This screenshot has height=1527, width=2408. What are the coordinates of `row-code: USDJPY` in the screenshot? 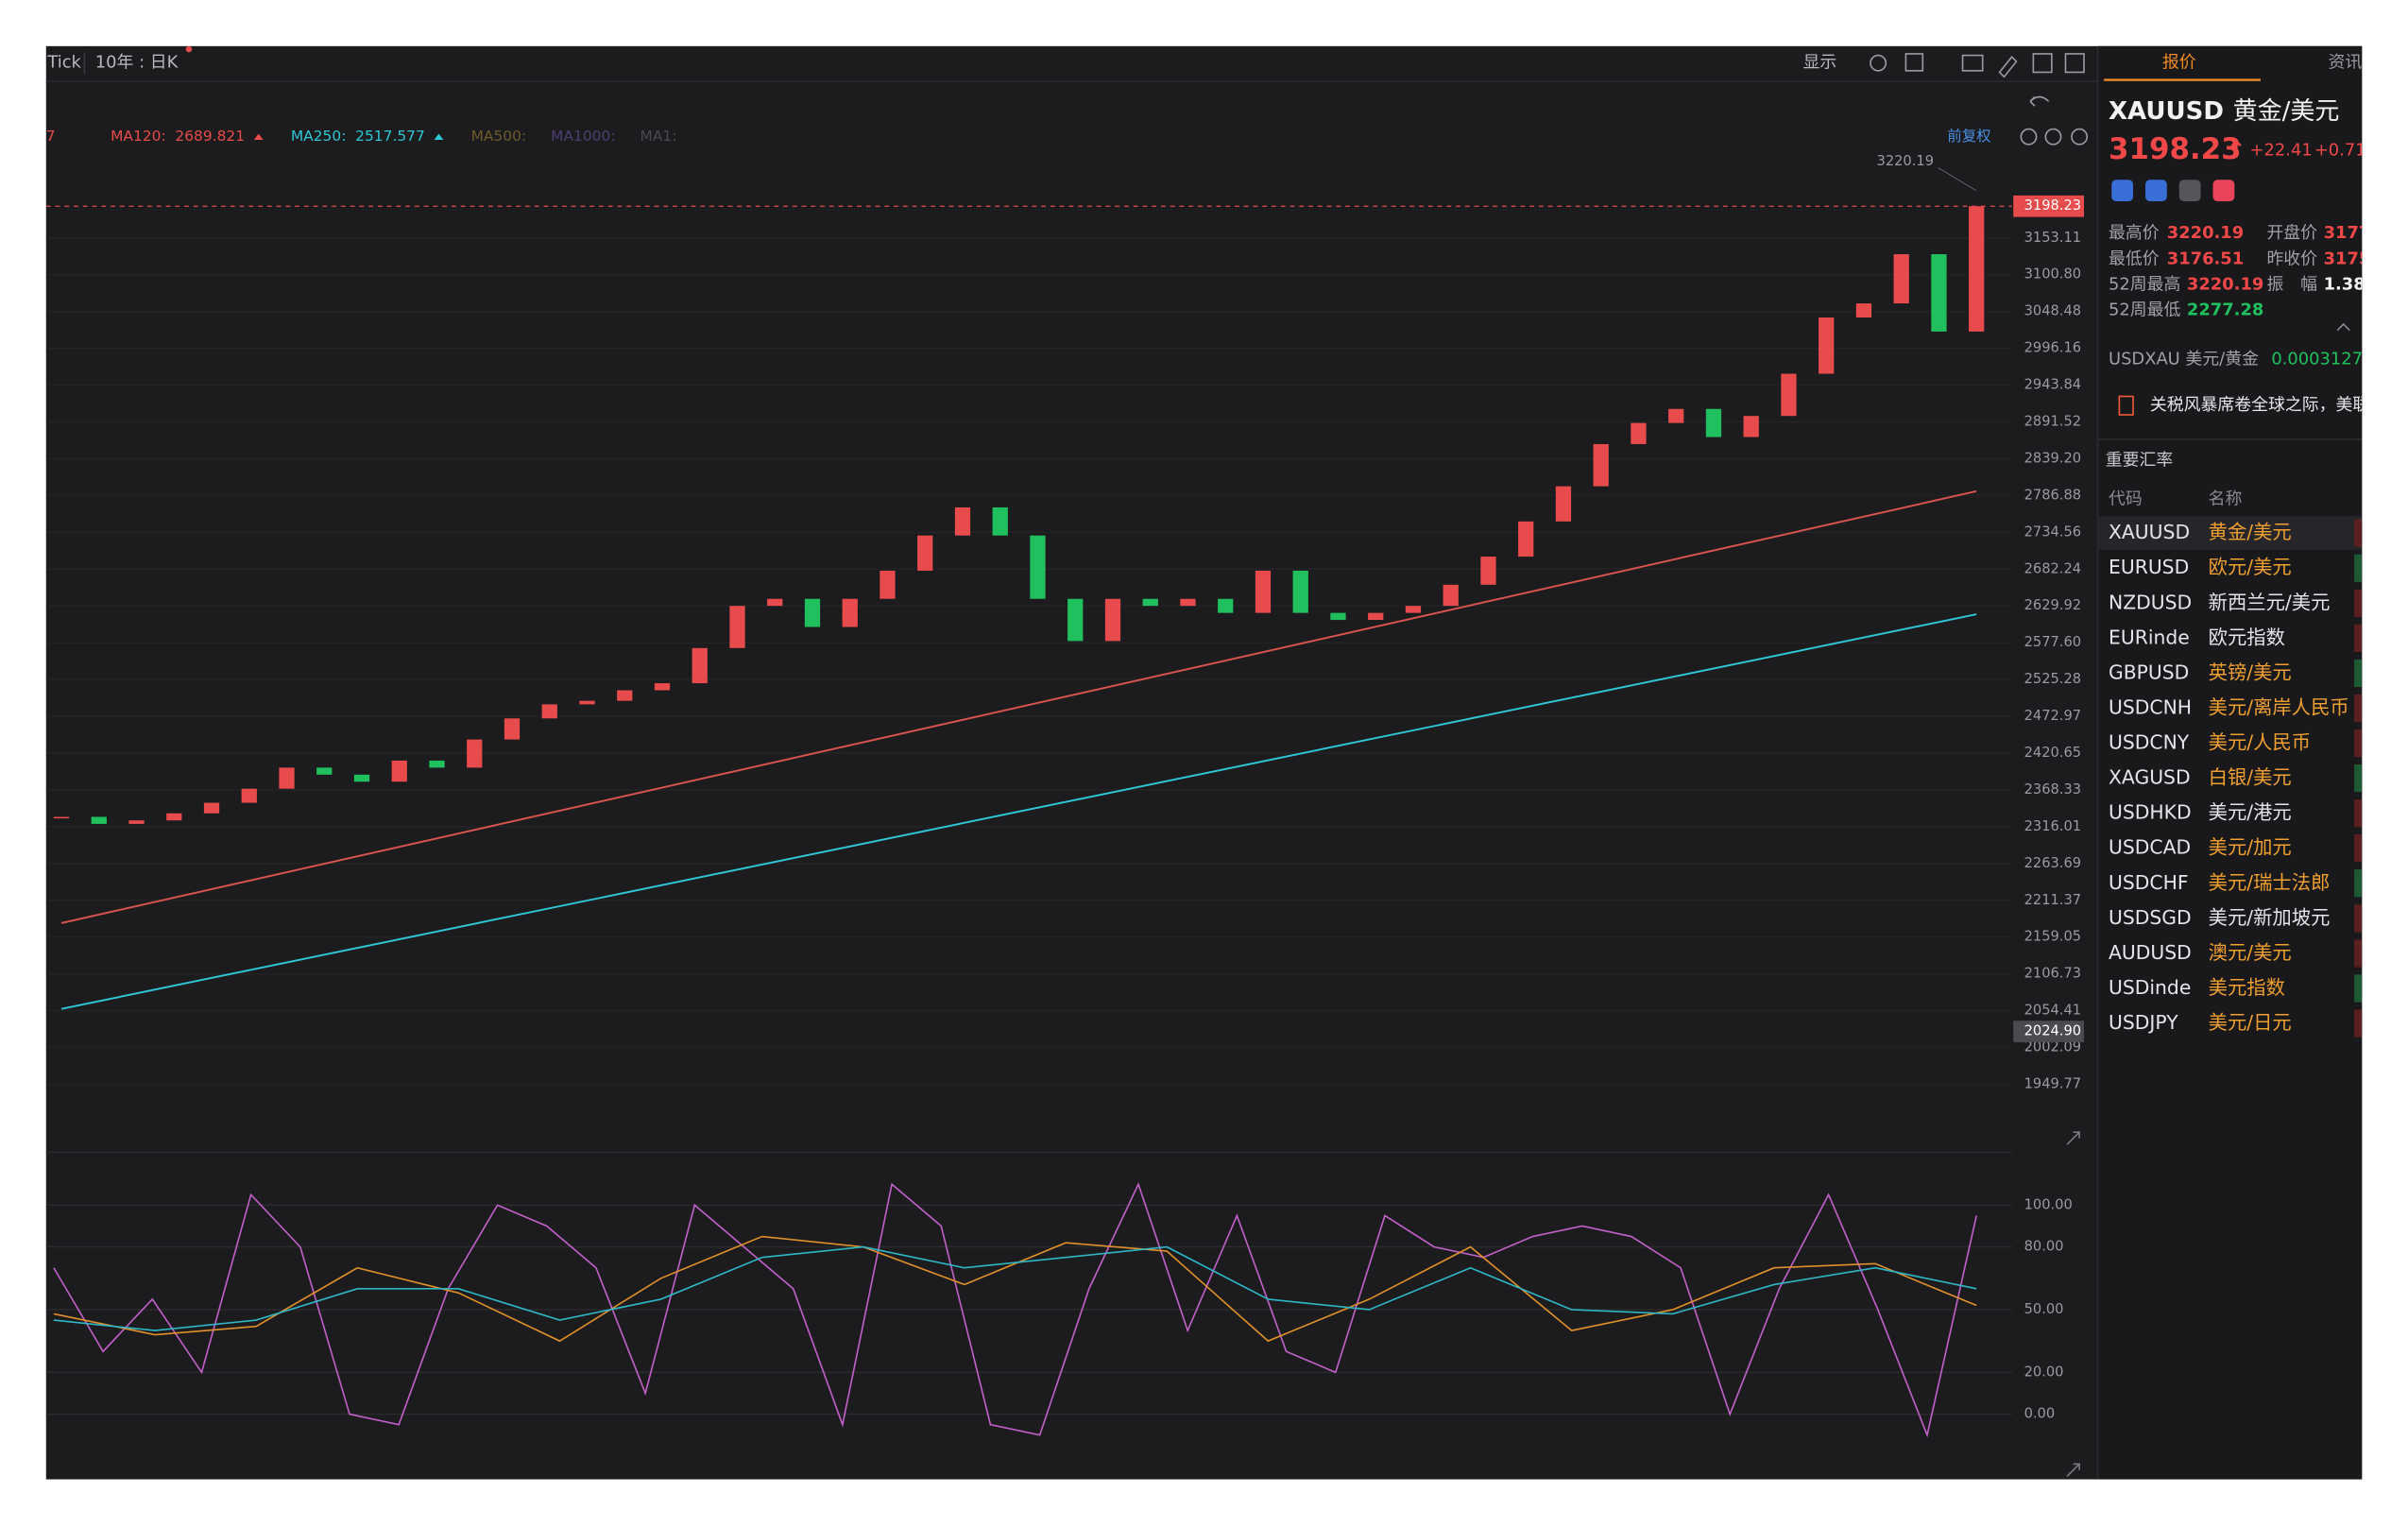 It's located at (2143, 1022).